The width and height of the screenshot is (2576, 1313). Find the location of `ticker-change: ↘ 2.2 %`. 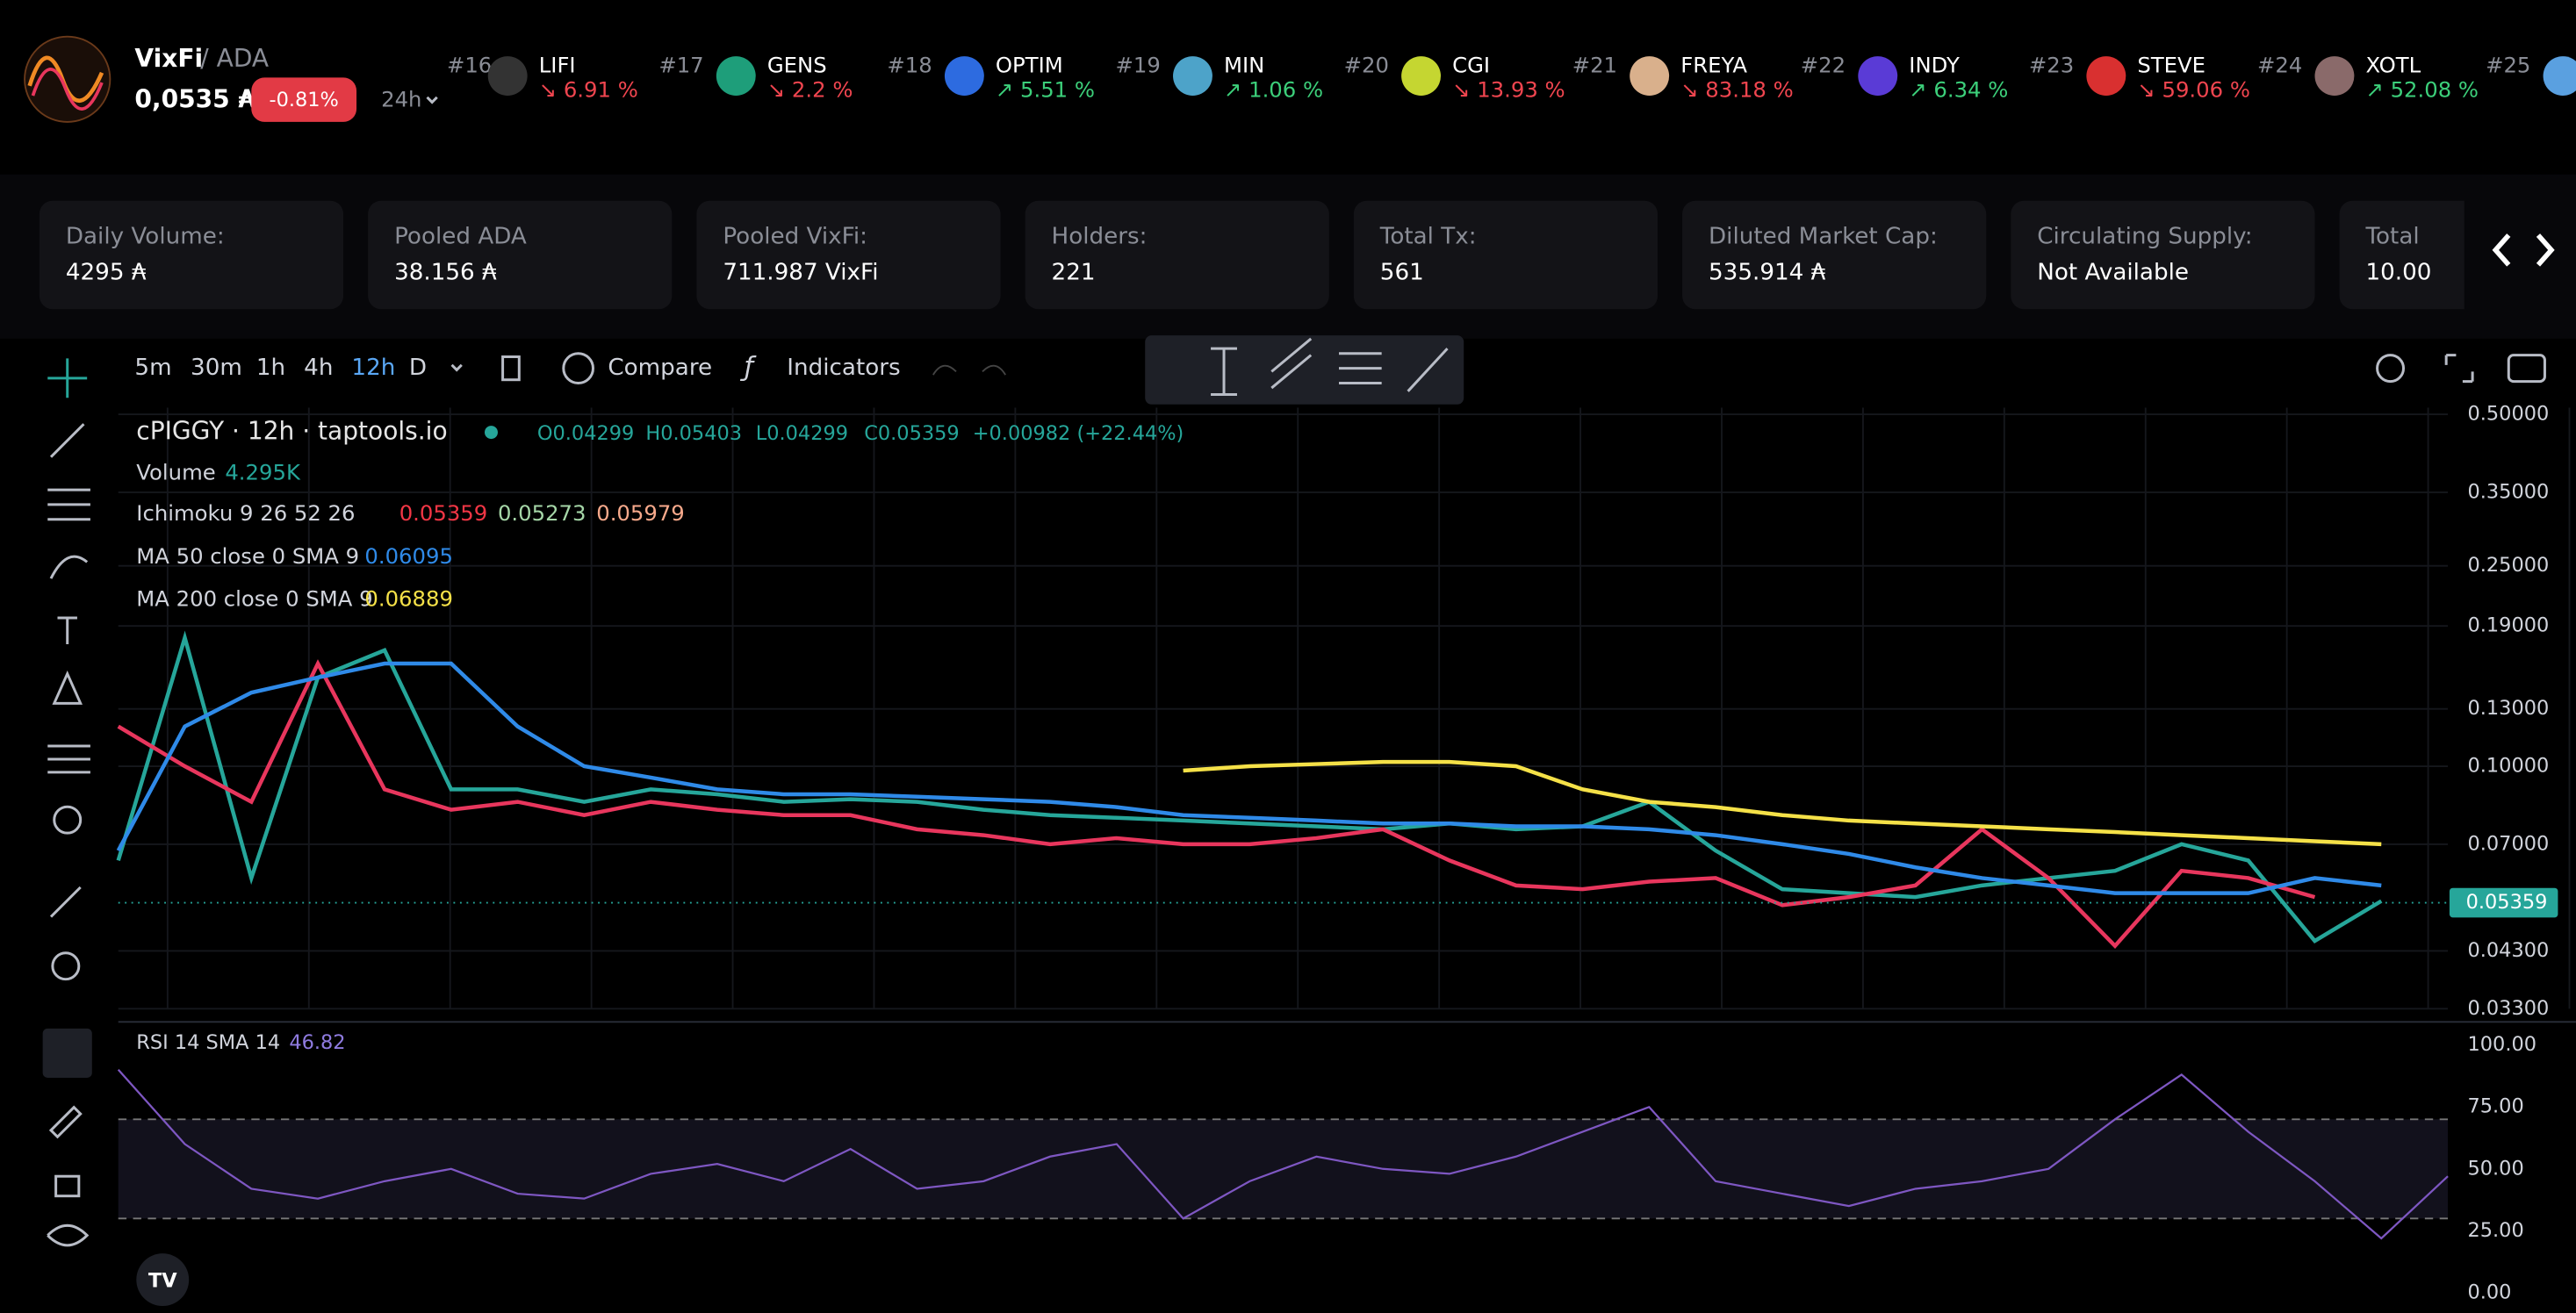

ticker-change: ↘ 2.2 % is located at coordinates (810, 89).